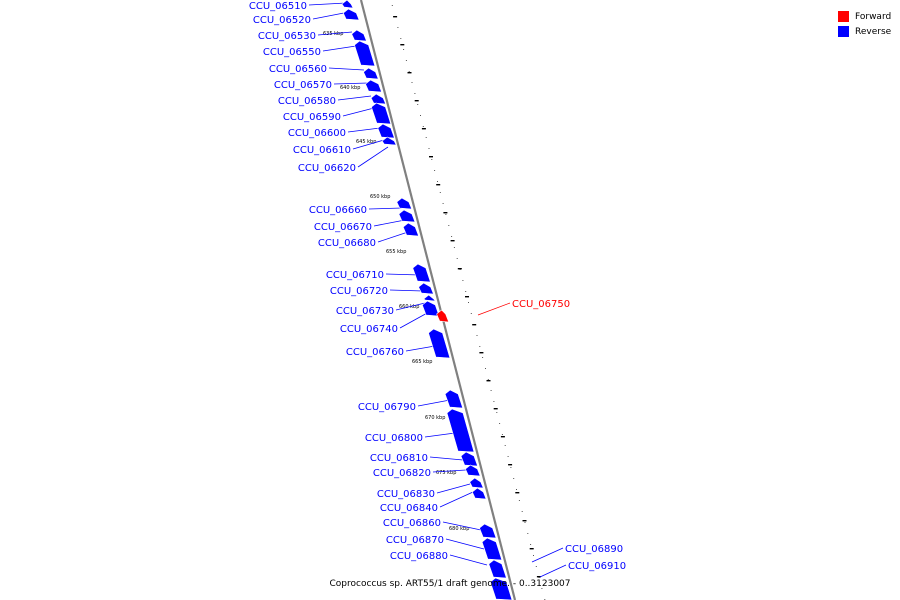  Describe the element at coordinates (347, 243) in the screenshot. I see `gene-label: CCU_06680` at that location.